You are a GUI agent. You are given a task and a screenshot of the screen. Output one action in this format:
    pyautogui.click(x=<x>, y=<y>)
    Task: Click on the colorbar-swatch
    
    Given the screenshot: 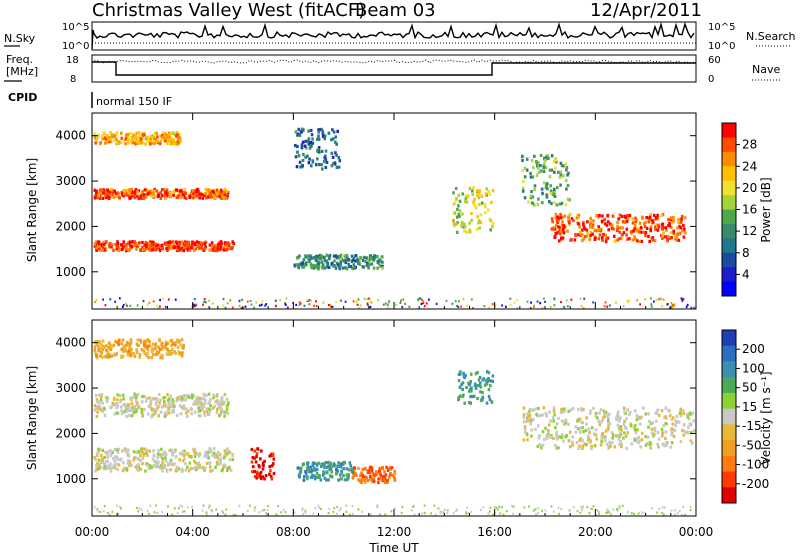 What is the action you would take?
    pyautogui.click(x=729, y=479)
    